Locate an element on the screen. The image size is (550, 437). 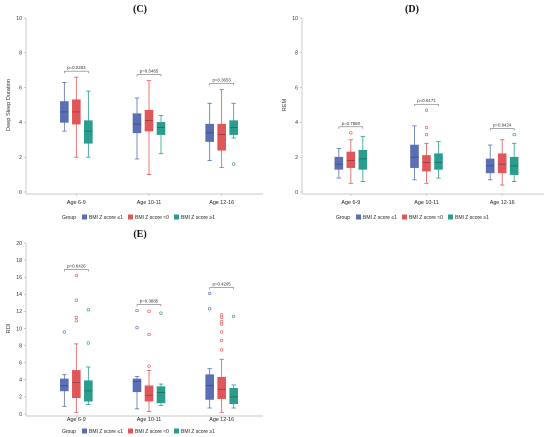
p-value-label: p=0.7660 is located at coordinates (351, 123).